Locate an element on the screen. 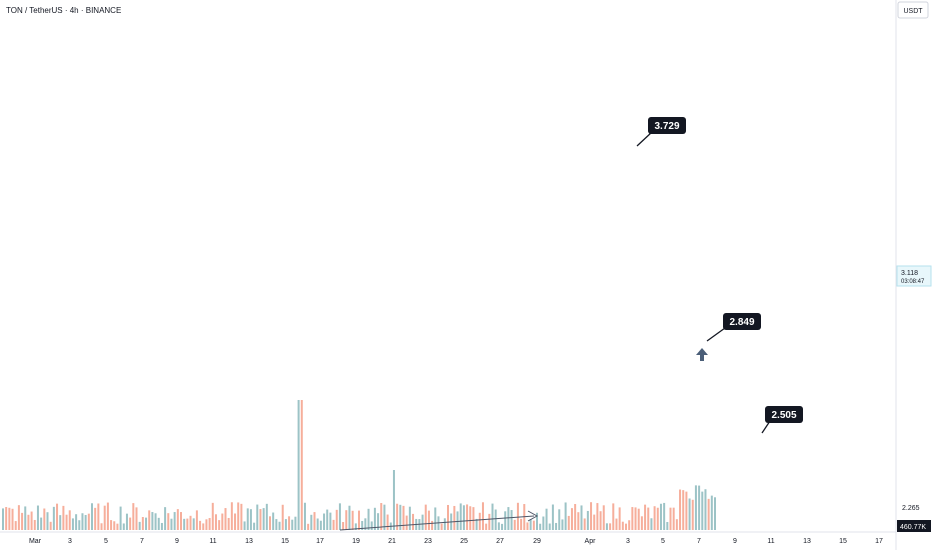 The image size is (932, 550). time-tick-label: 3 is located at coordinates (70, 541).